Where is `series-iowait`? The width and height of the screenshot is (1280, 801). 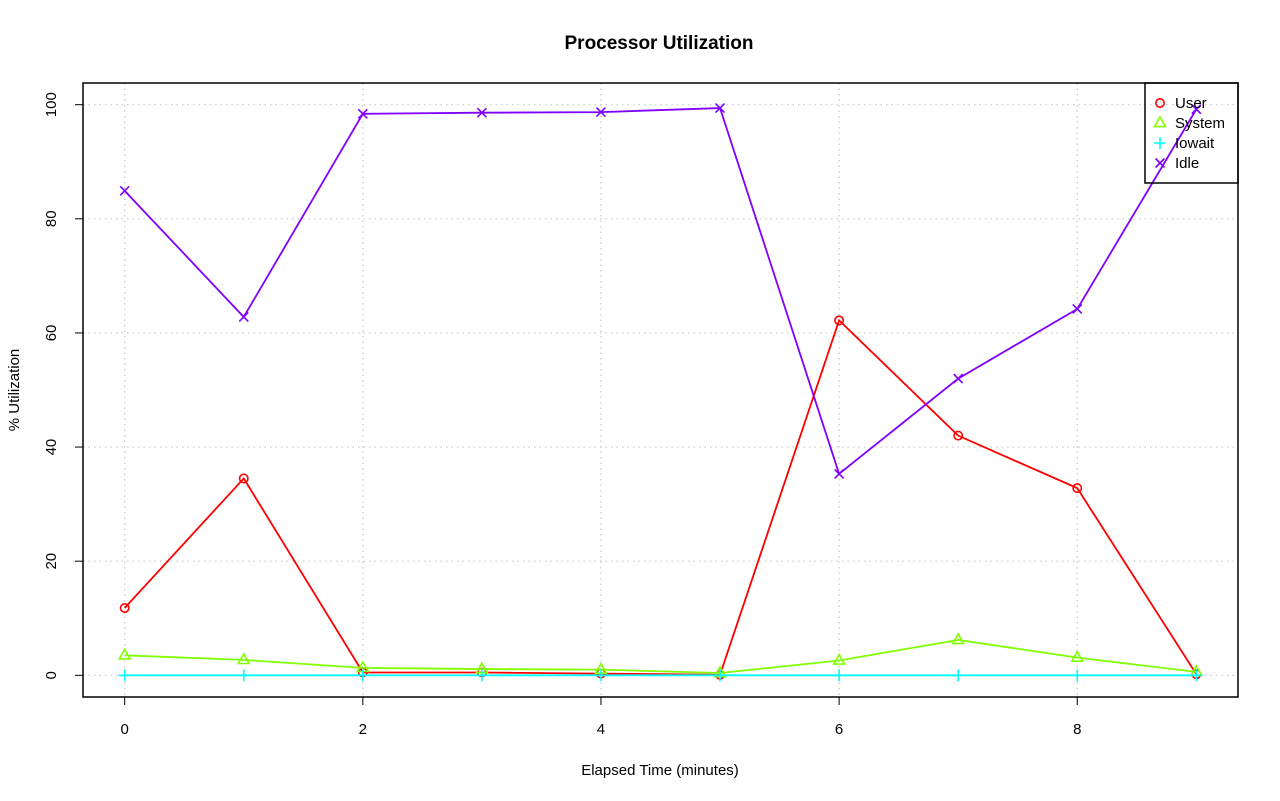 series-iowait is located at coordinates (660, 675).